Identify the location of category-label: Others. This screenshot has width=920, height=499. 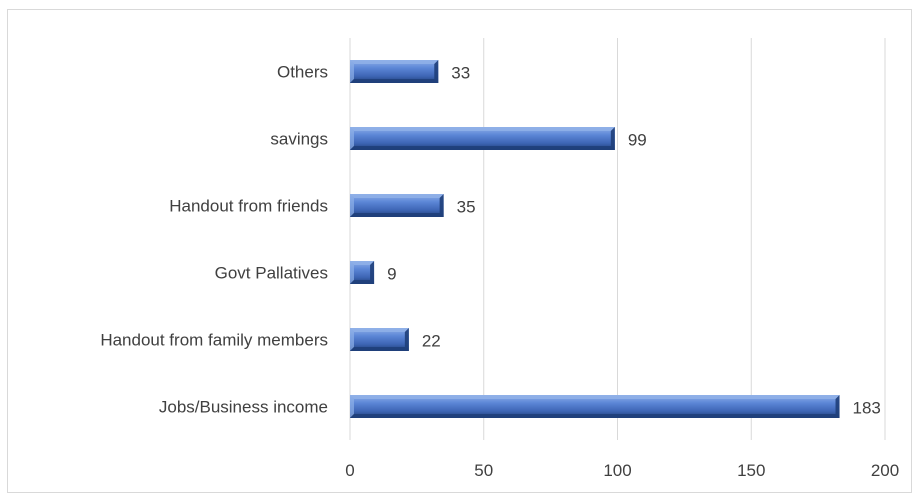
(302, 72).